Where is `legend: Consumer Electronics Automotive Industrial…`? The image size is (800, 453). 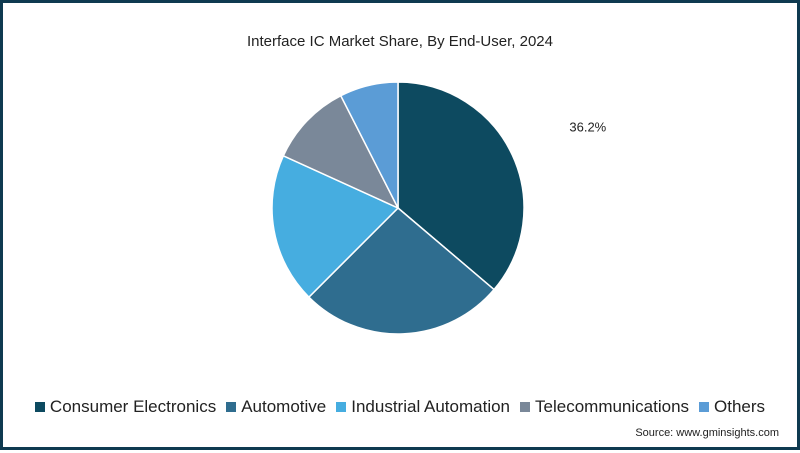
legend: Consumer Electronics Automotive Industrial… is located at coordinates (400, 407).